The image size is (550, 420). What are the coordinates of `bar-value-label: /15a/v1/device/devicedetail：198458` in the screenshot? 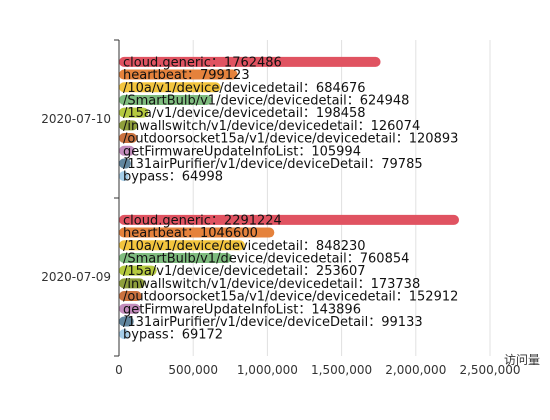 It's located at (244, 113).